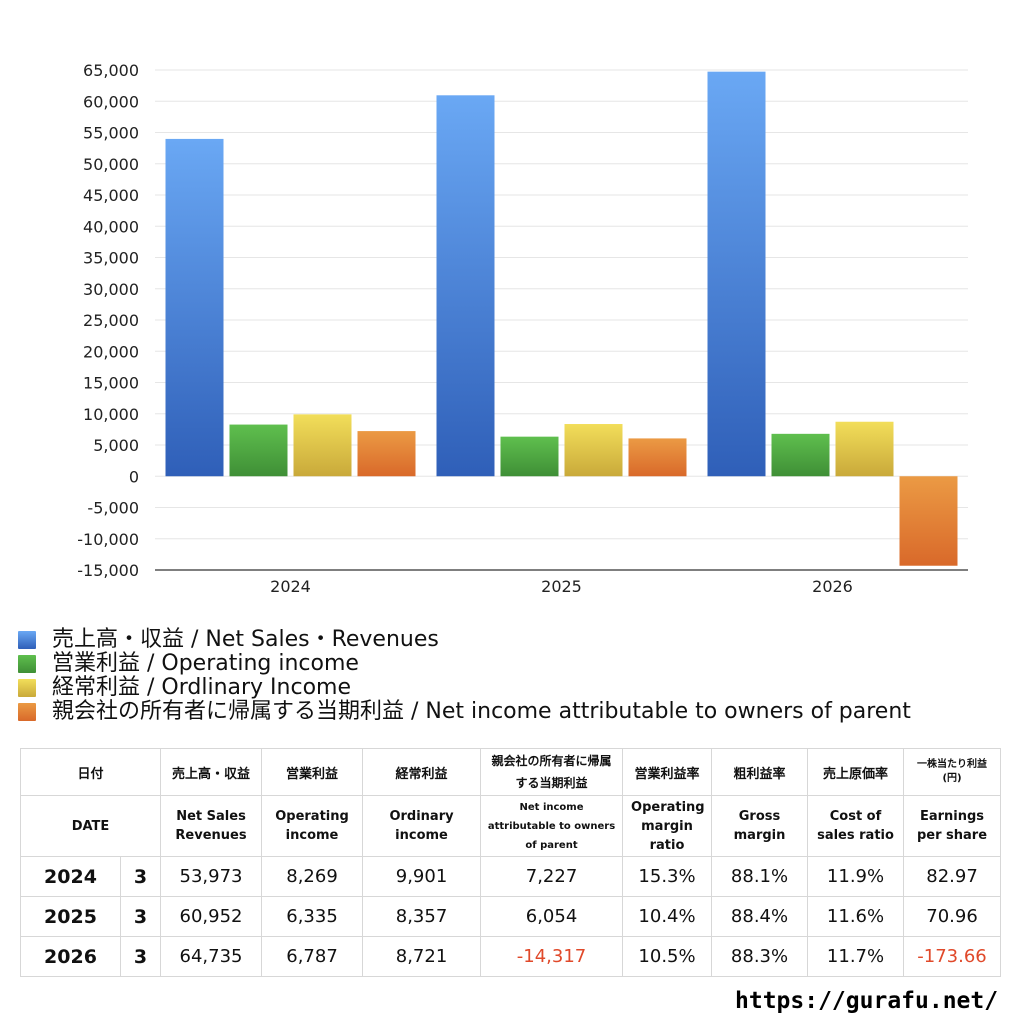 The height and width of the screenshot is (1024, 1024). I want to click on header-date-jp: 日付, so click(90, 772).